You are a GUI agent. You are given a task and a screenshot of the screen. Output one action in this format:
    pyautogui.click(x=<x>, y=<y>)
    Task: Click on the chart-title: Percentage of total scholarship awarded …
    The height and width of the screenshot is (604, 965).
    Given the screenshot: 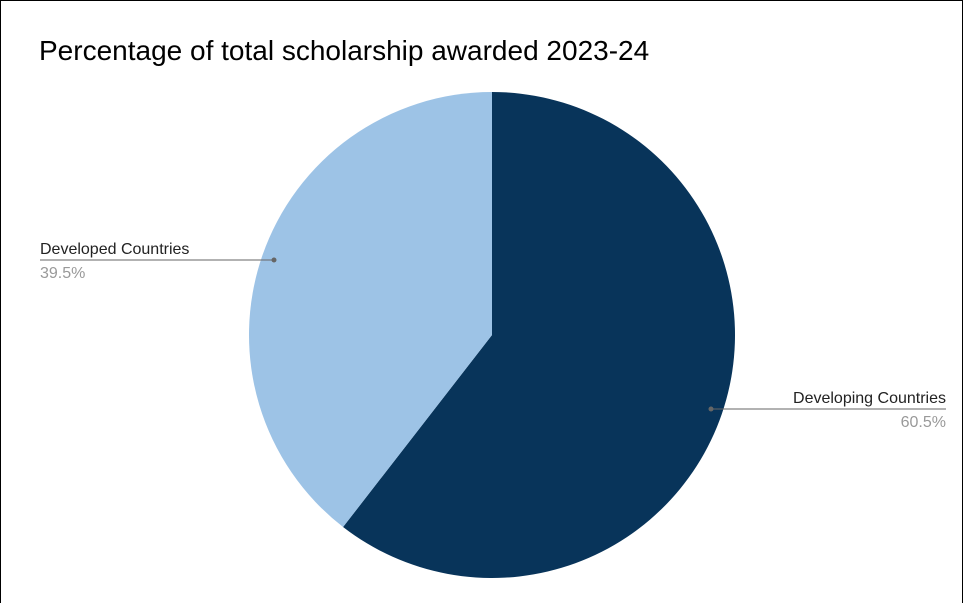 What is the action you would take?
    pyautogui.click(x=344, y=50)
    